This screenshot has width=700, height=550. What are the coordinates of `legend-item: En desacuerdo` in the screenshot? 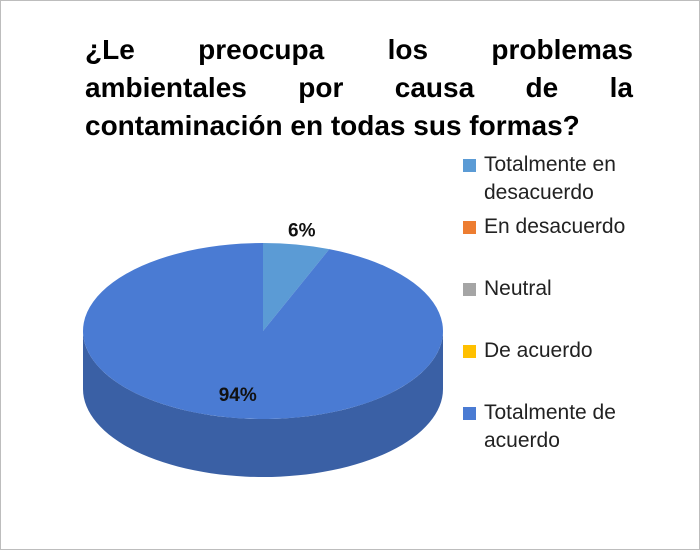 It's located at (559, 244).